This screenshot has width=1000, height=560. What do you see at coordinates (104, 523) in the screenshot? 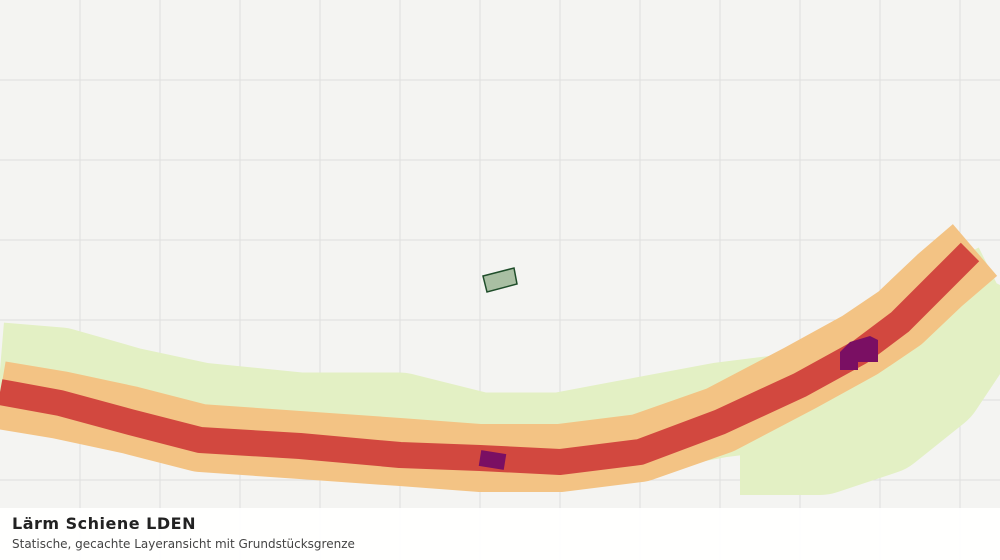
I see `map-title: Lärm Schiene LDEN` at bounding box center [104, 523].